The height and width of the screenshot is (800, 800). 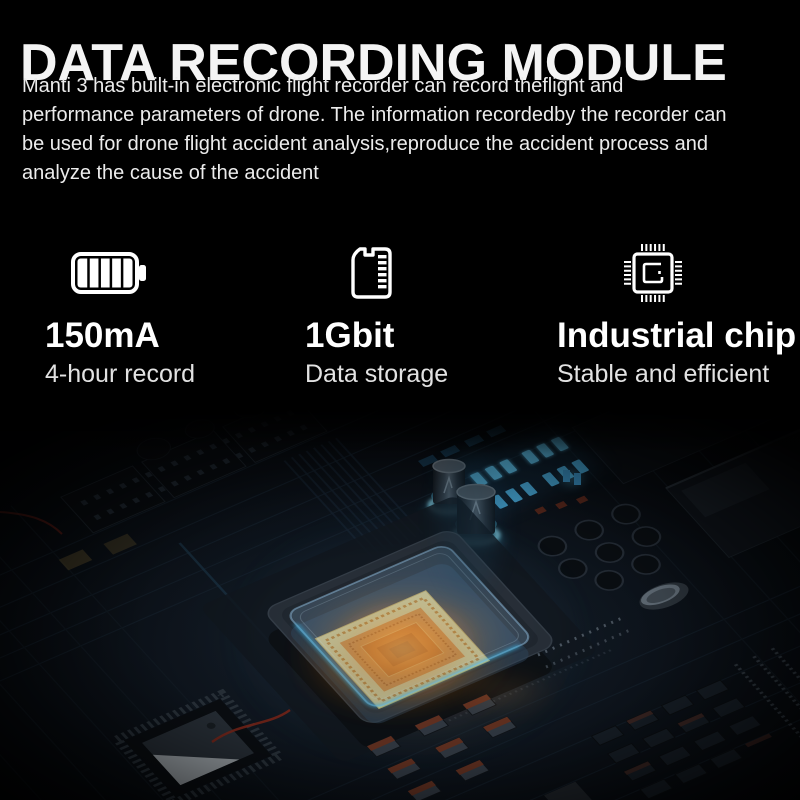 What do you see at coordinates (400, 431) in the screenshot?
I see `top-blend` at bounding box center [400, 431].